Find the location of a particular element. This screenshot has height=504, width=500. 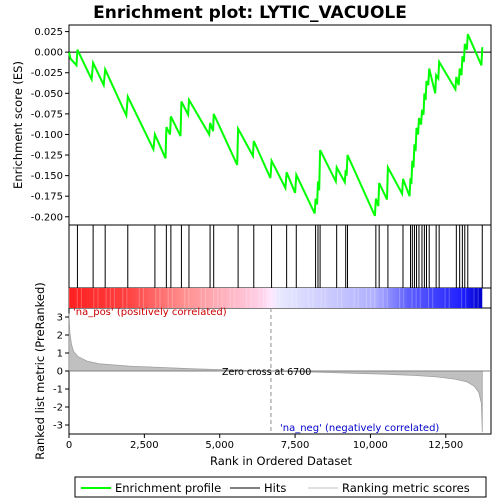

x-axis-label: Rank in Ordered Dataset is located at coordinates (281, 461).